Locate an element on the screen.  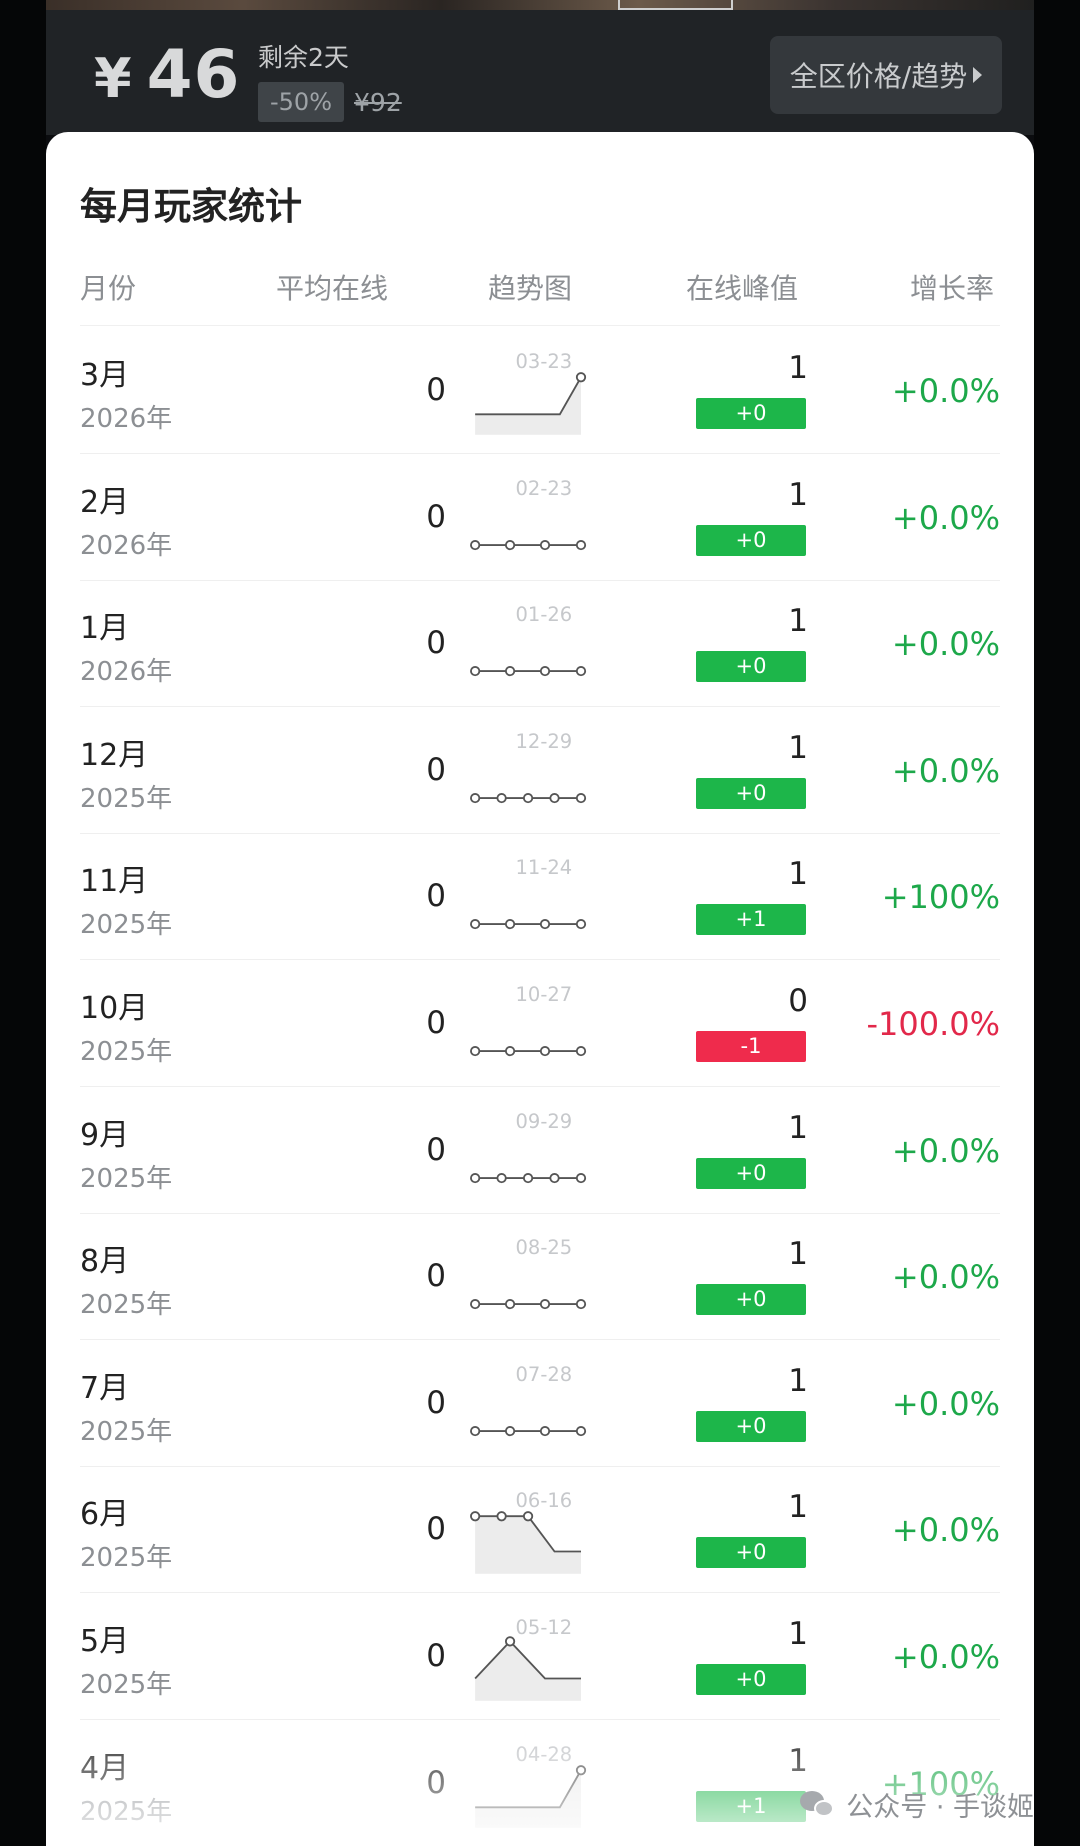
column-header-peak: 在线峰值 is located at coordinates (742, 288).